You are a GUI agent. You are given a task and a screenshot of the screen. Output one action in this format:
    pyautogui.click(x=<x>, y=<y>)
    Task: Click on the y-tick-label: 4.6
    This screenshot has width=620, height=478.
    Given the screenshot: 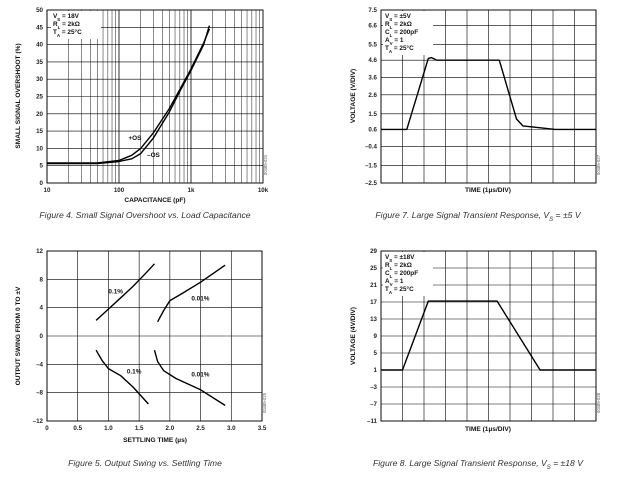 What is the action you would take?
    pyautogui.click(x=372, y=60)
    